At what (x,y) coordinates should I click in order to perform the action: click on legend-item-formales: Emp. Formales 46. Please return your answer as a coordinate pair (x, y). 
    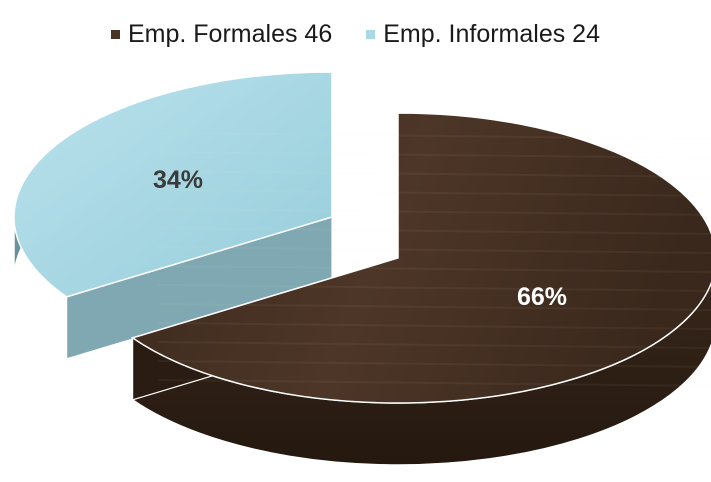
    Looking at the image, I should click on (221, 34).